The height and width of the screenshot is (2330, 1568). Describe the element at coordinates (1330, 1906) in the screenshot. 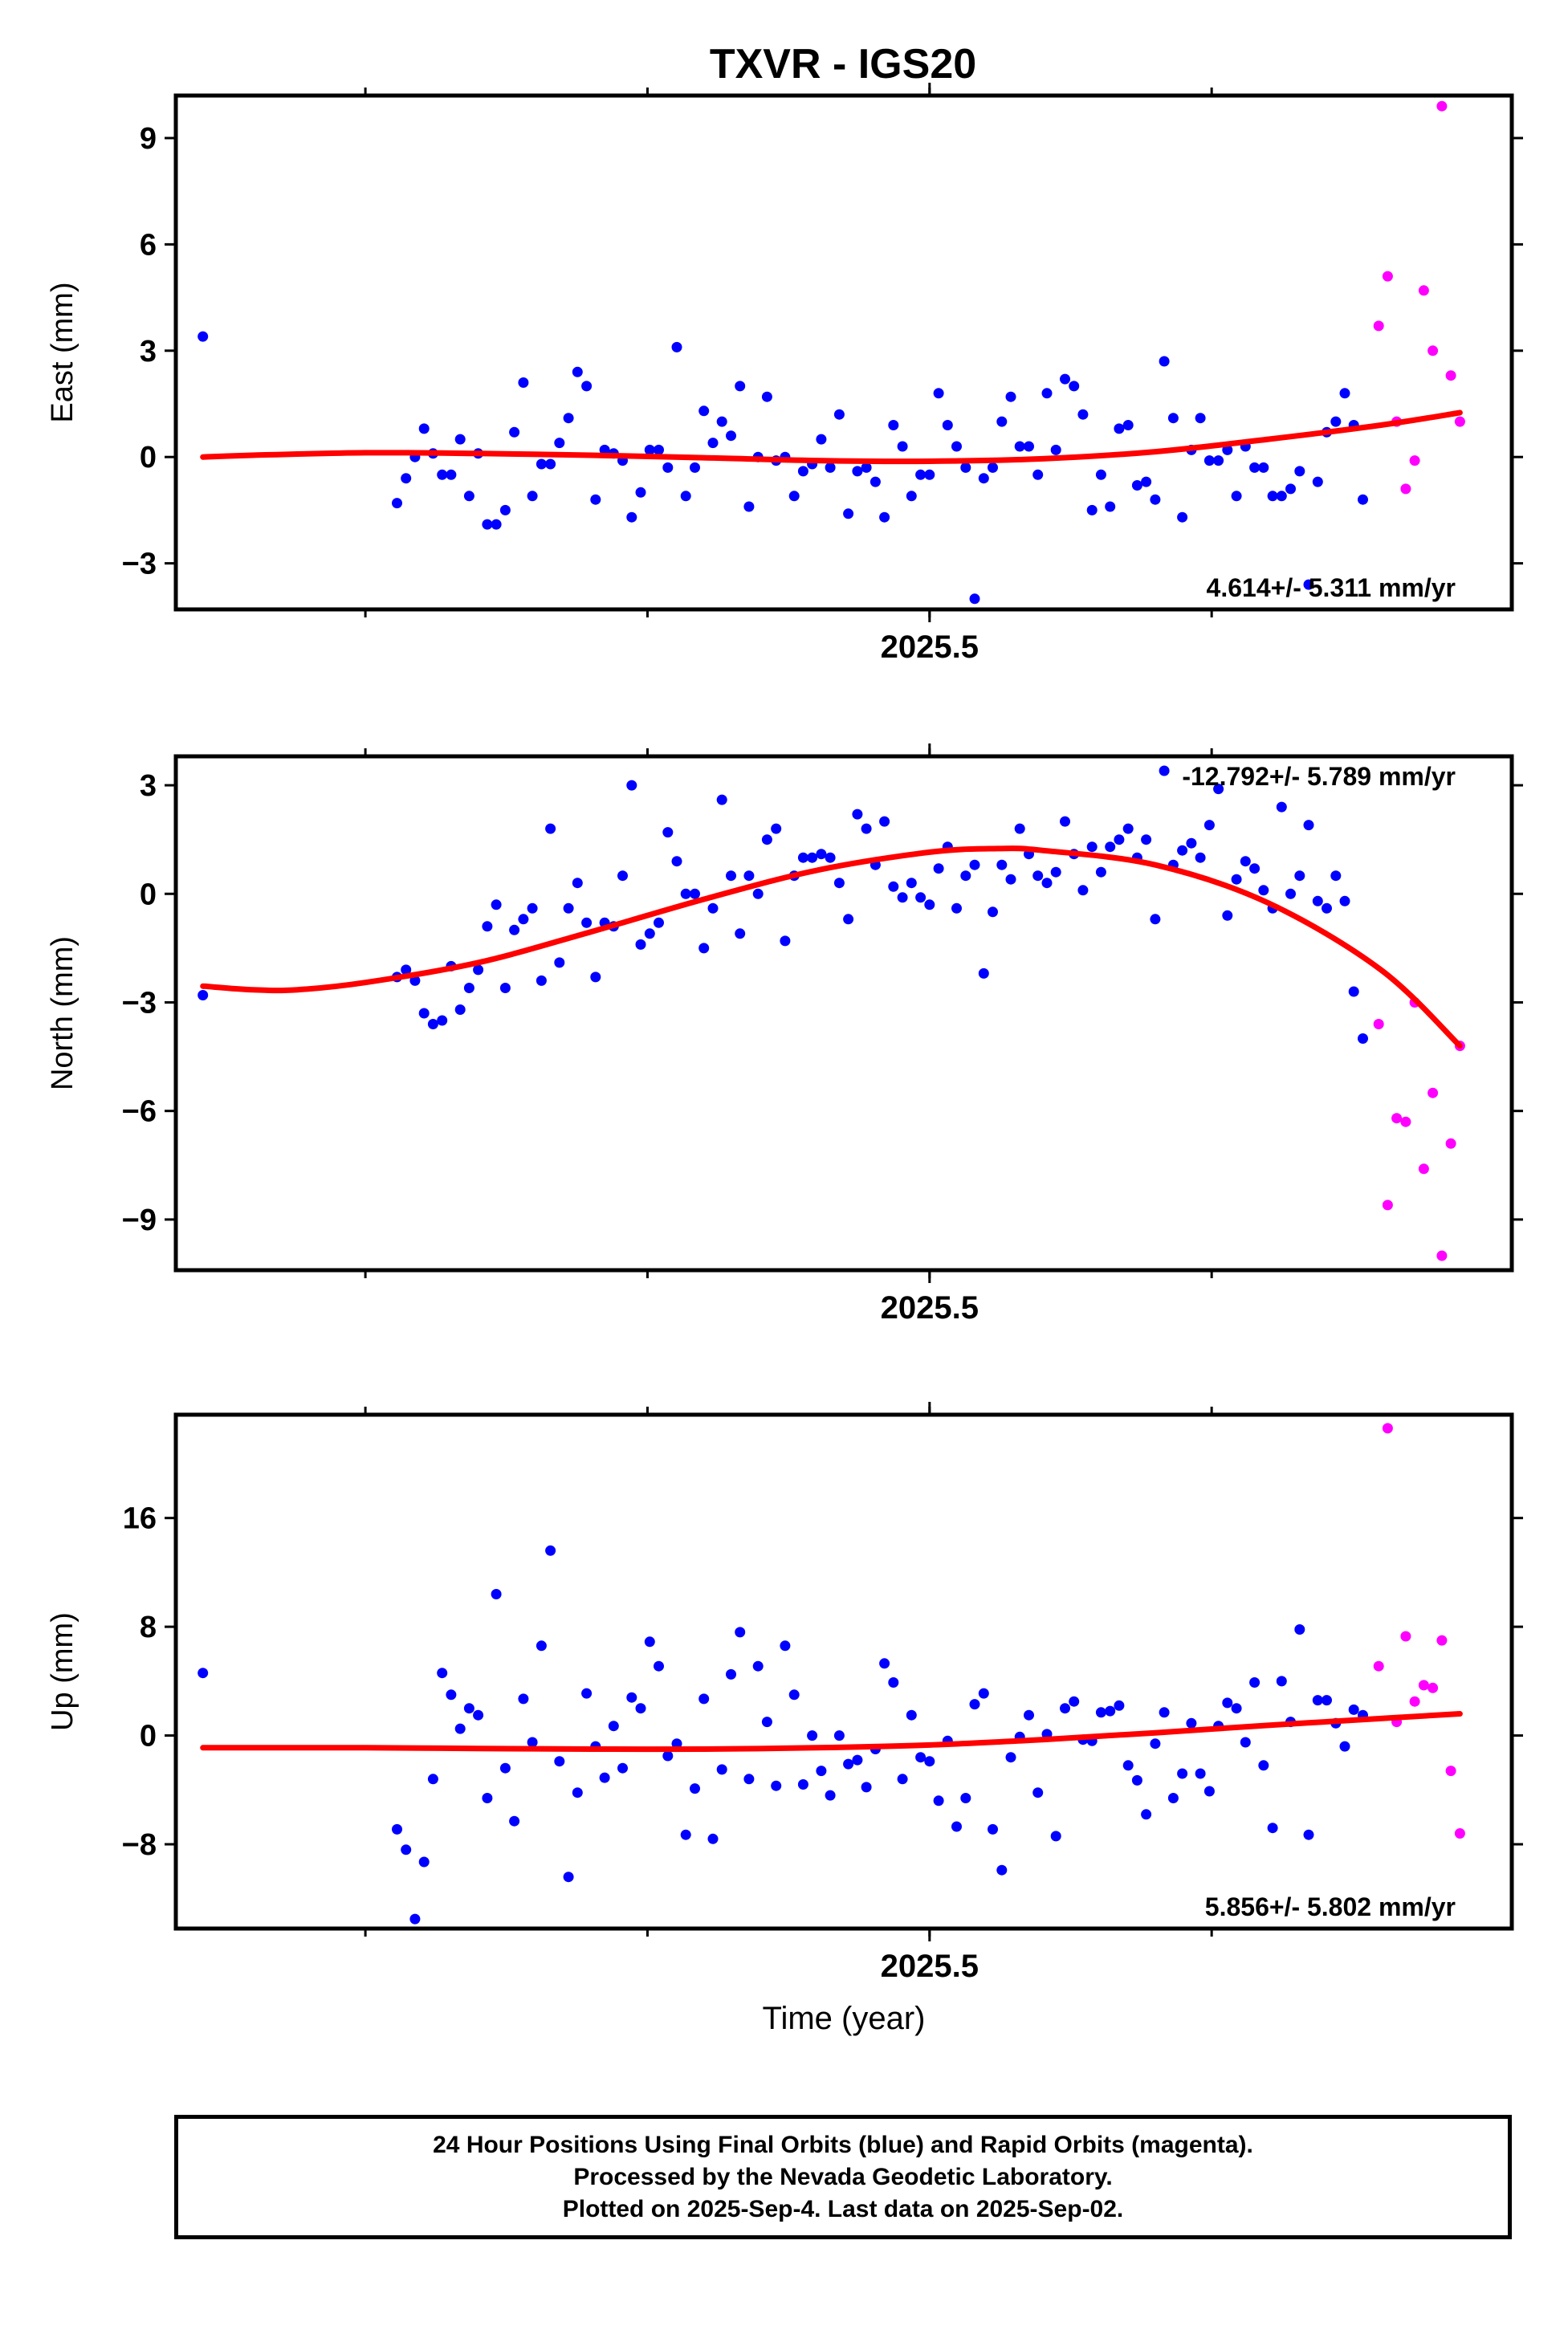

I see `rate-annotation: 5.856+/- 5.802 mm/yr` at that location.